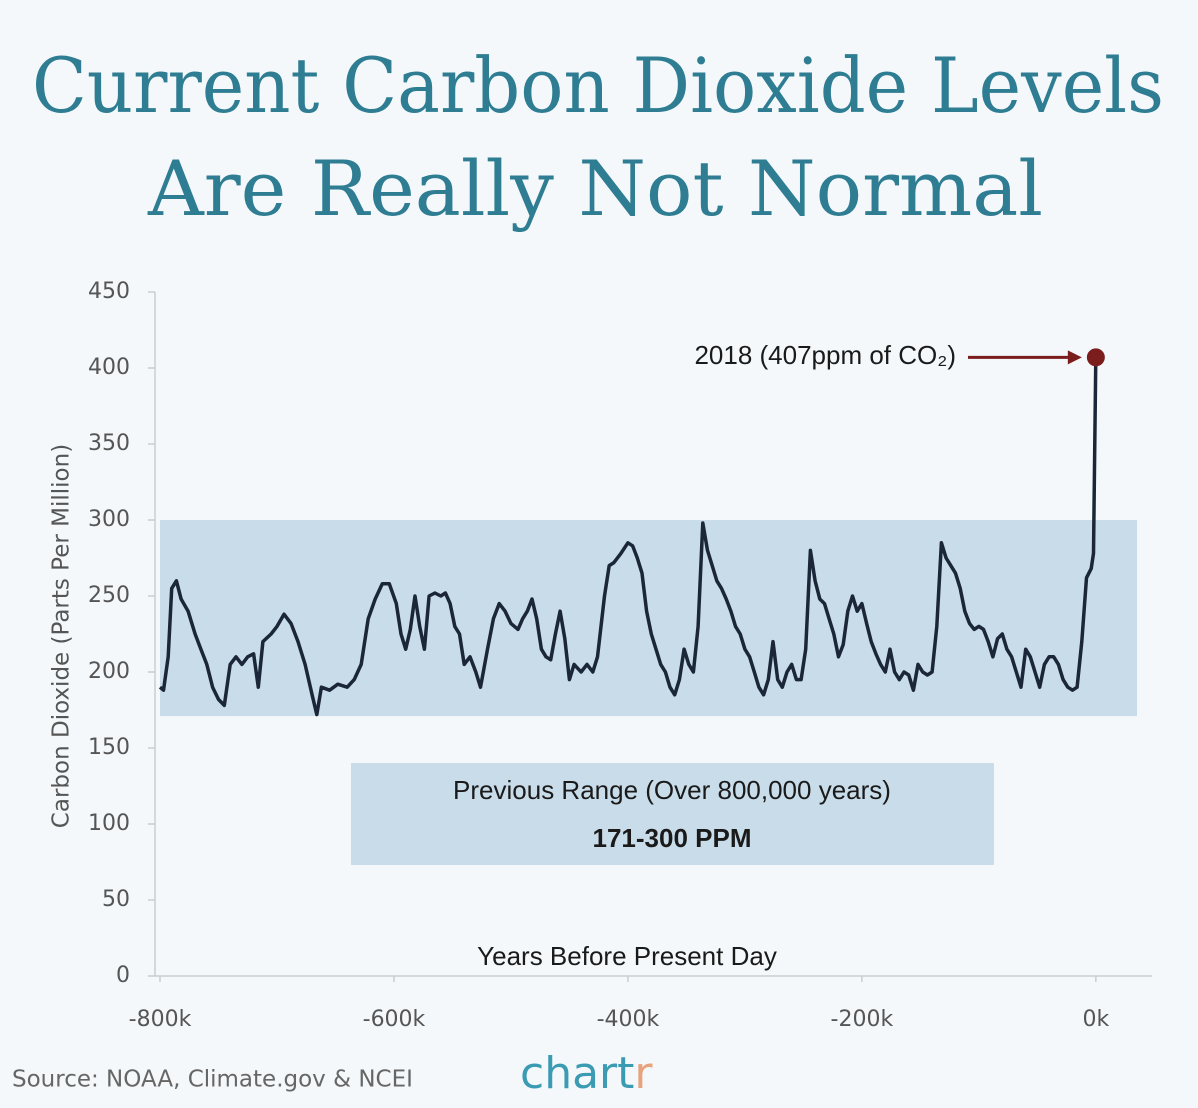 This screenshot has height=1108, width=1198. Describe the element at coordinates (672, 814) in the screenshot. I see `annotation-box` at that location.